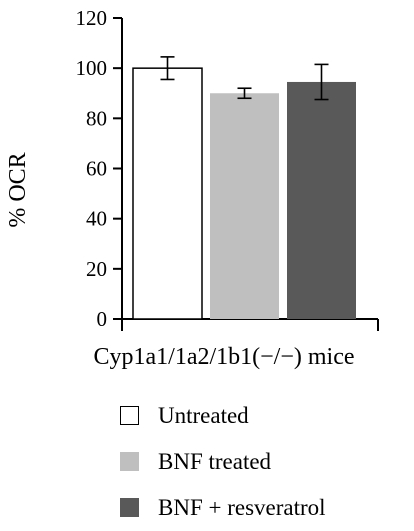  Describe the element at coordinates (96, 269) in the screenshot. I see `y-tick-label: 20` at that location.